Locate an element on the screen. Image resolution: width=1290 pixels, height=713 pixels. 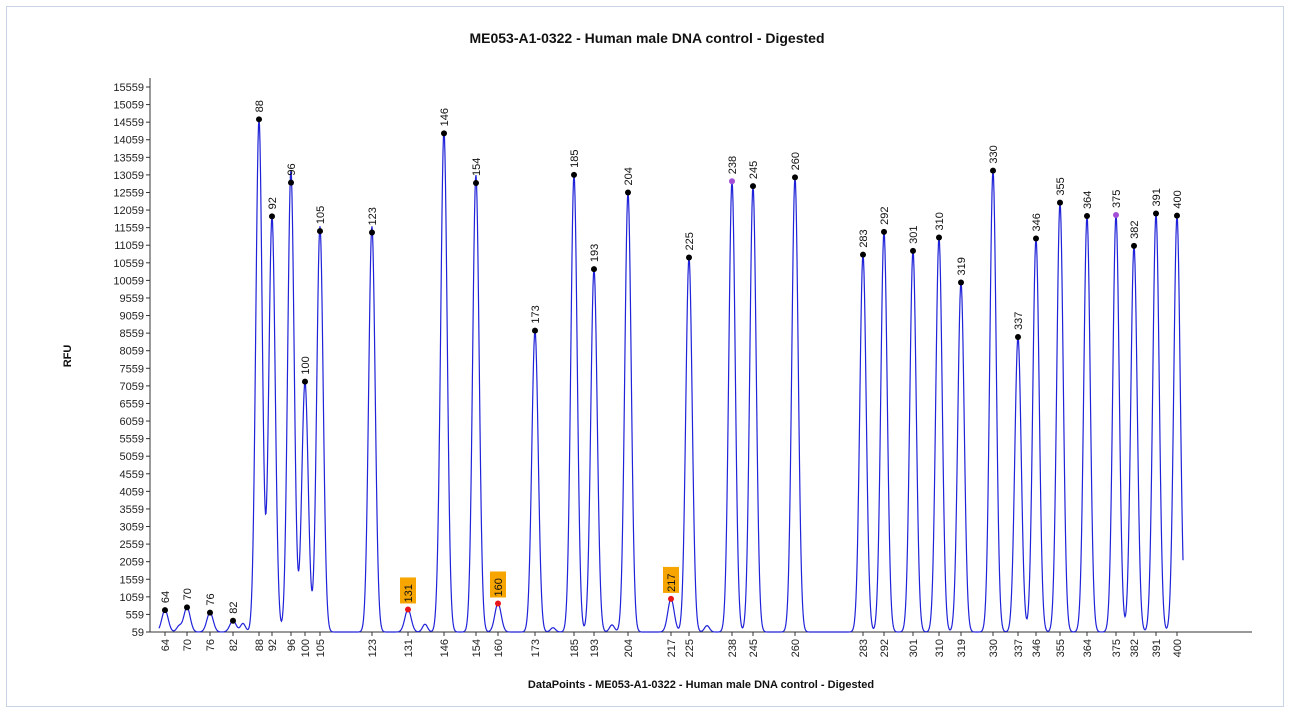
peak-160: 160 is located at coordinates (498, 589).